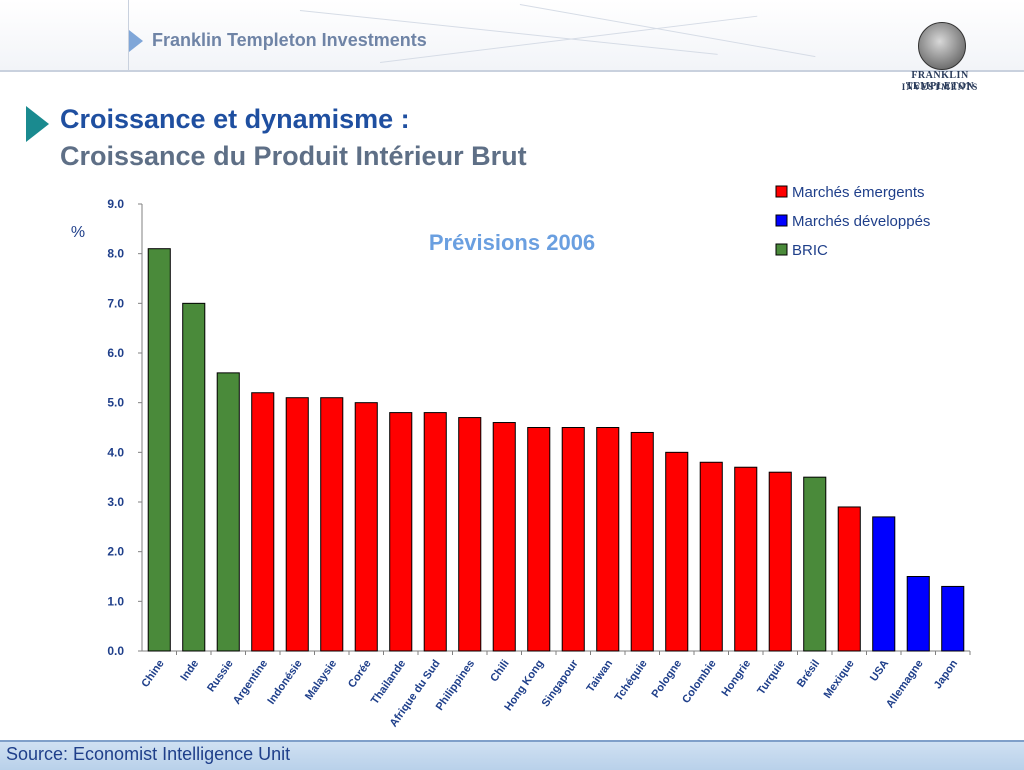 The width and height of the screenshot is (1024, 770). Describe the element at coordinates (771, 677) in the screenshot. I see `x-tick-label: Turquie` at that location.